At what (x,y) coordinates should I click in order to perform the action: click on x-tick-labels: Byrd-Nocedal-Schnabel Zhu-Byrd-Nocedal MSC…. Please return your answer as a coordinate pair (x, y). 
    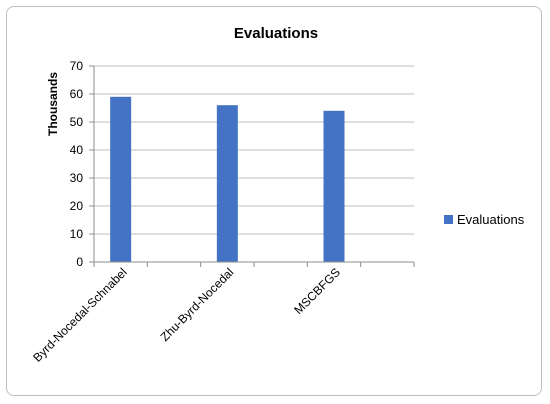
    Looking at the image, I should click on (186, 315).